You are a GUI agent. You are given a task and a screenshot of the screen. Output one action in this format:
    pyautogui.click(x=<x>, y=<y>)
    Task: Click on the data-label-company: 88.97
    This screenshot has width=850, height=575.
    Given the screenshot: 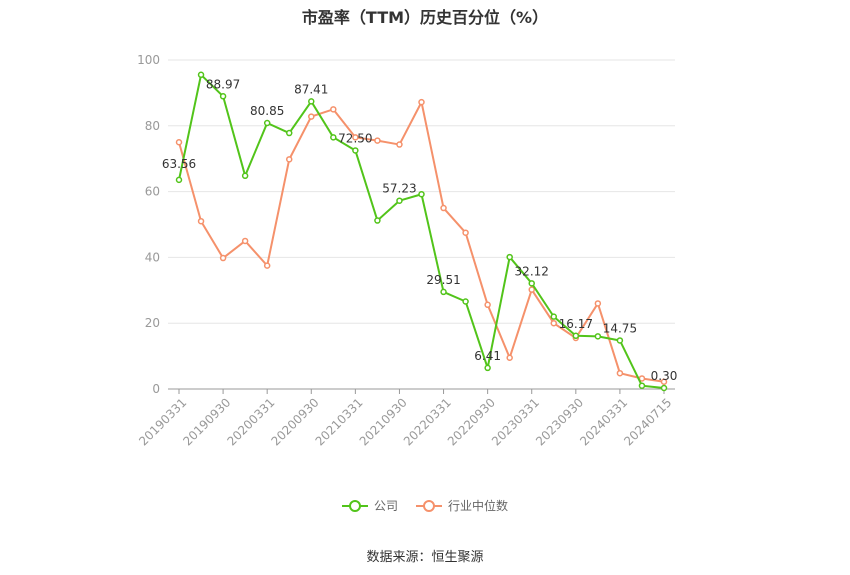 What is the action you would take?
    pyautogui.click(x=223, y=84)
    